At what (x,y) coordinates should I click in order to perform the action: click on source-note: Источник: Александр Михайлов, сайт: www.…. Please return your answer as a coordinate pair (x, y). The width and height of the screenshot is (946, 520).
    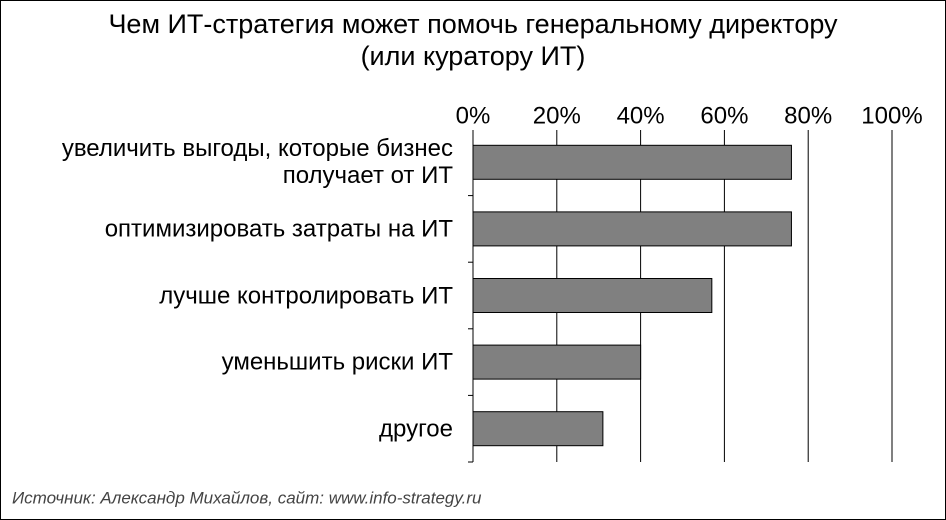
    Looking at the image, I should click on (247, 497).